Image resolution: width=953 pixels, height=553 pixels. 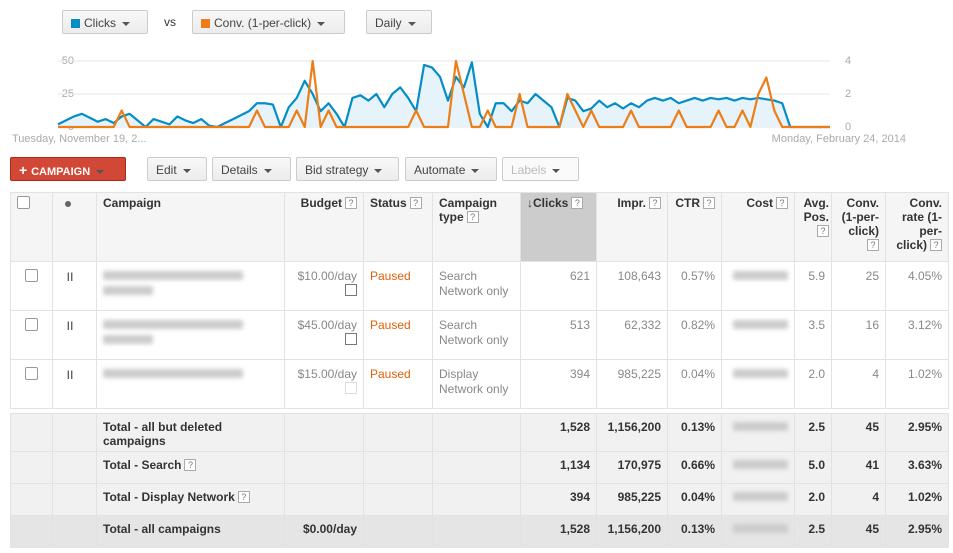 I want to click on cell: 62,332, so click(x=632, y=335).